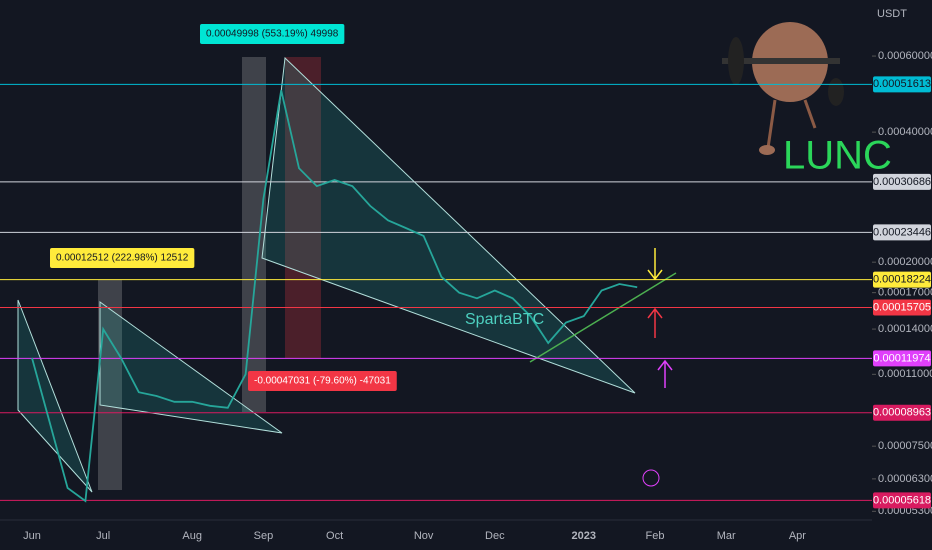  What do you see at coordinates (32, 536) in the screenshot?
I see `x-tick-label: Jun` at bounding box center [32, 536].